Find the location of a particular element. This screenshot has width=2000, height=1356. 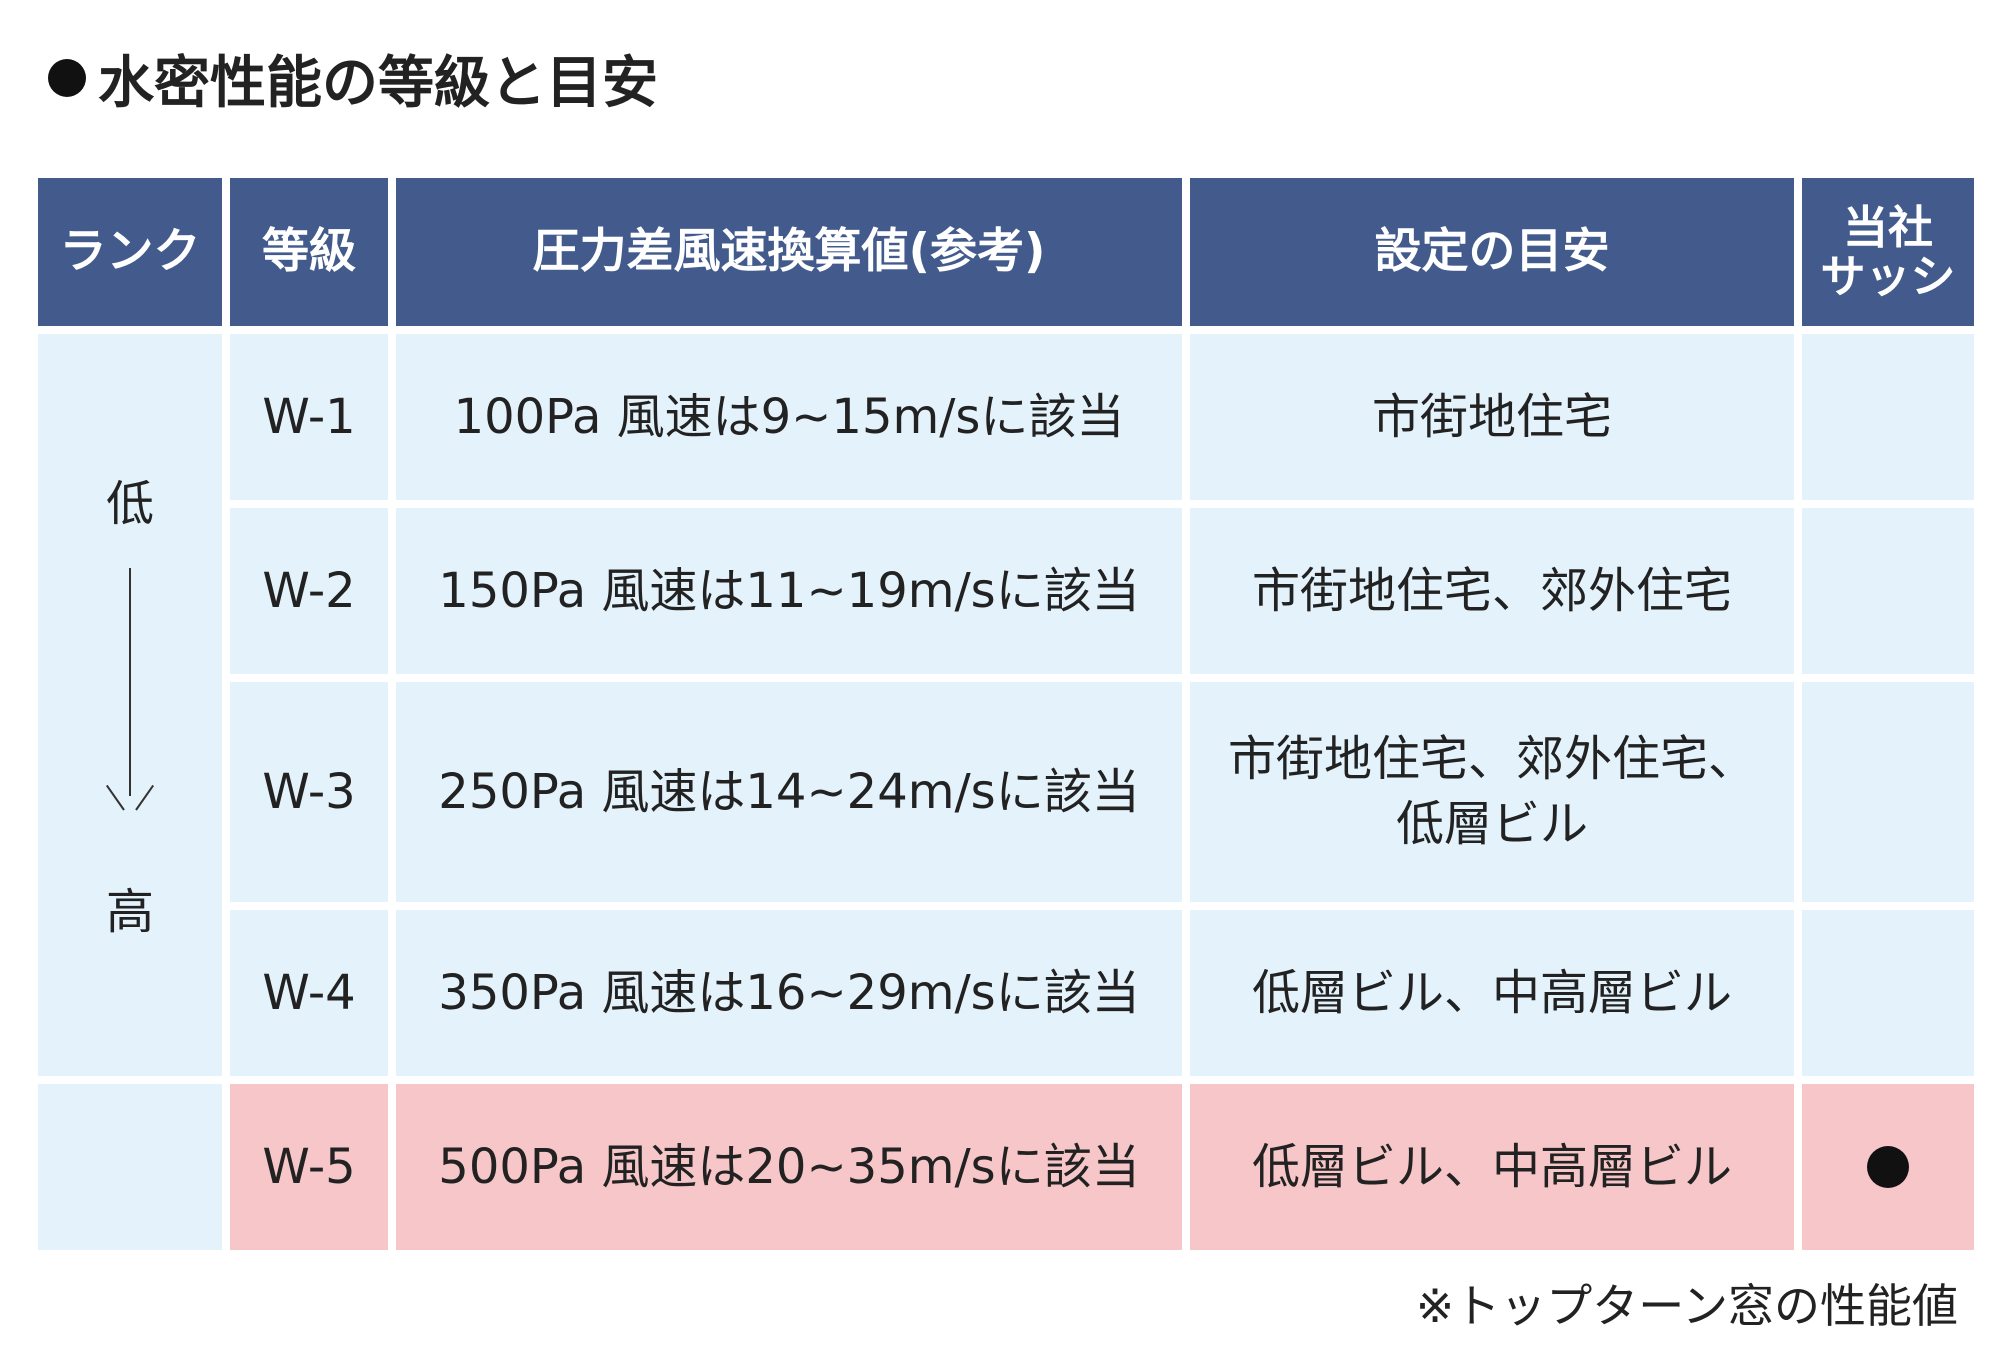

grade-cell: W-5 is located at coordinates (309, 1167).